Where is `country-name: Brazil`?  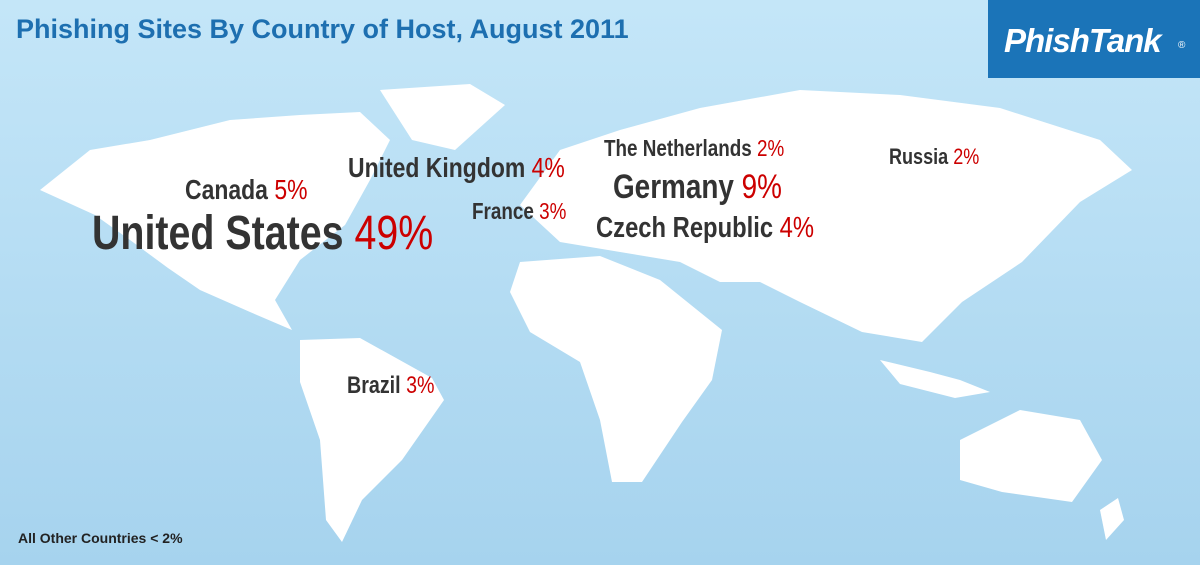 country-name: Brazil is located at coordinates (374, 385).